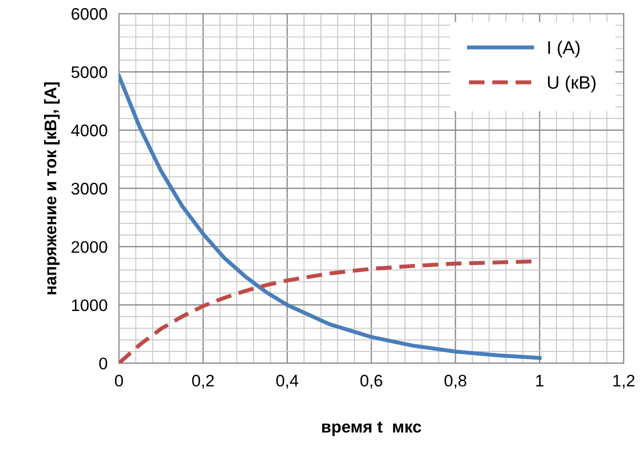 The image size is (643, 454). What do you see at coordinates (90, 14) in the screenshot?
I see `y-tick-label: 6000` at bounding box center [90, 14].